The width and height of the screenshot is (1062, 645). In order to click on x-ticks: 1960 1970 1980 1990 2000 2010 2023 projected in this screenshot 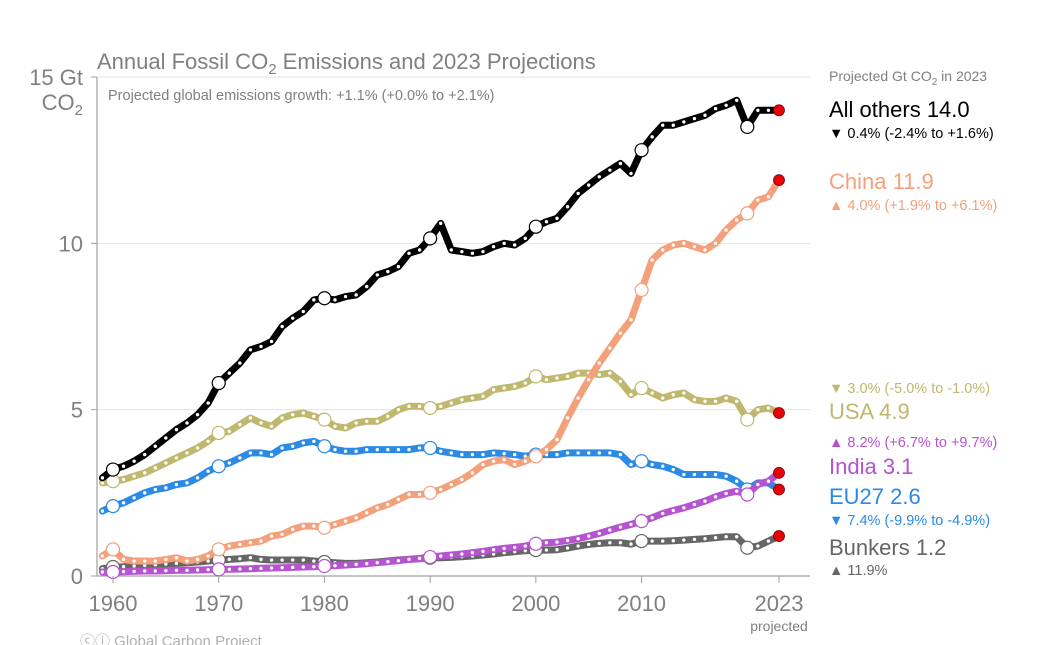, I will do `click(448, 605)`.